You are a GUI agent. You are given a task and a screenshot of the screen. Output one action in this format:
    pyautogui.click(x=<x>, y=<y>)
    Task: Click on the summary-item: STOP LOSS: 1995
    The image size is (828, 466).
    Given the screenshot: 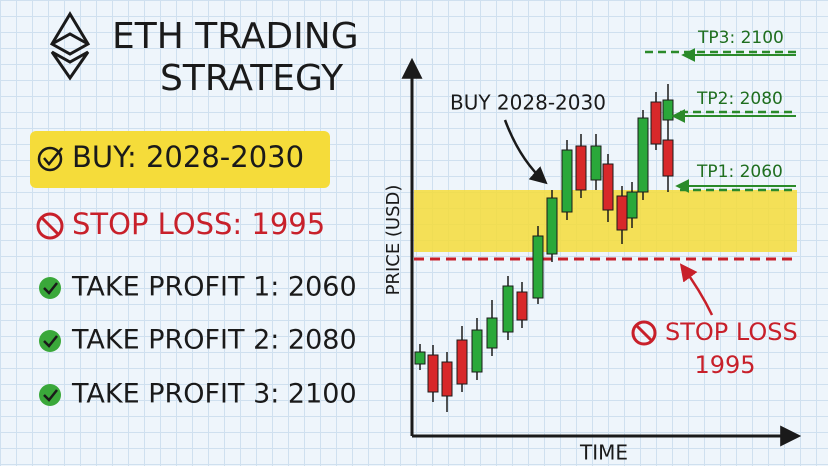 What is the action you would take?
    pyautogui.click(x=198, y=224)
    